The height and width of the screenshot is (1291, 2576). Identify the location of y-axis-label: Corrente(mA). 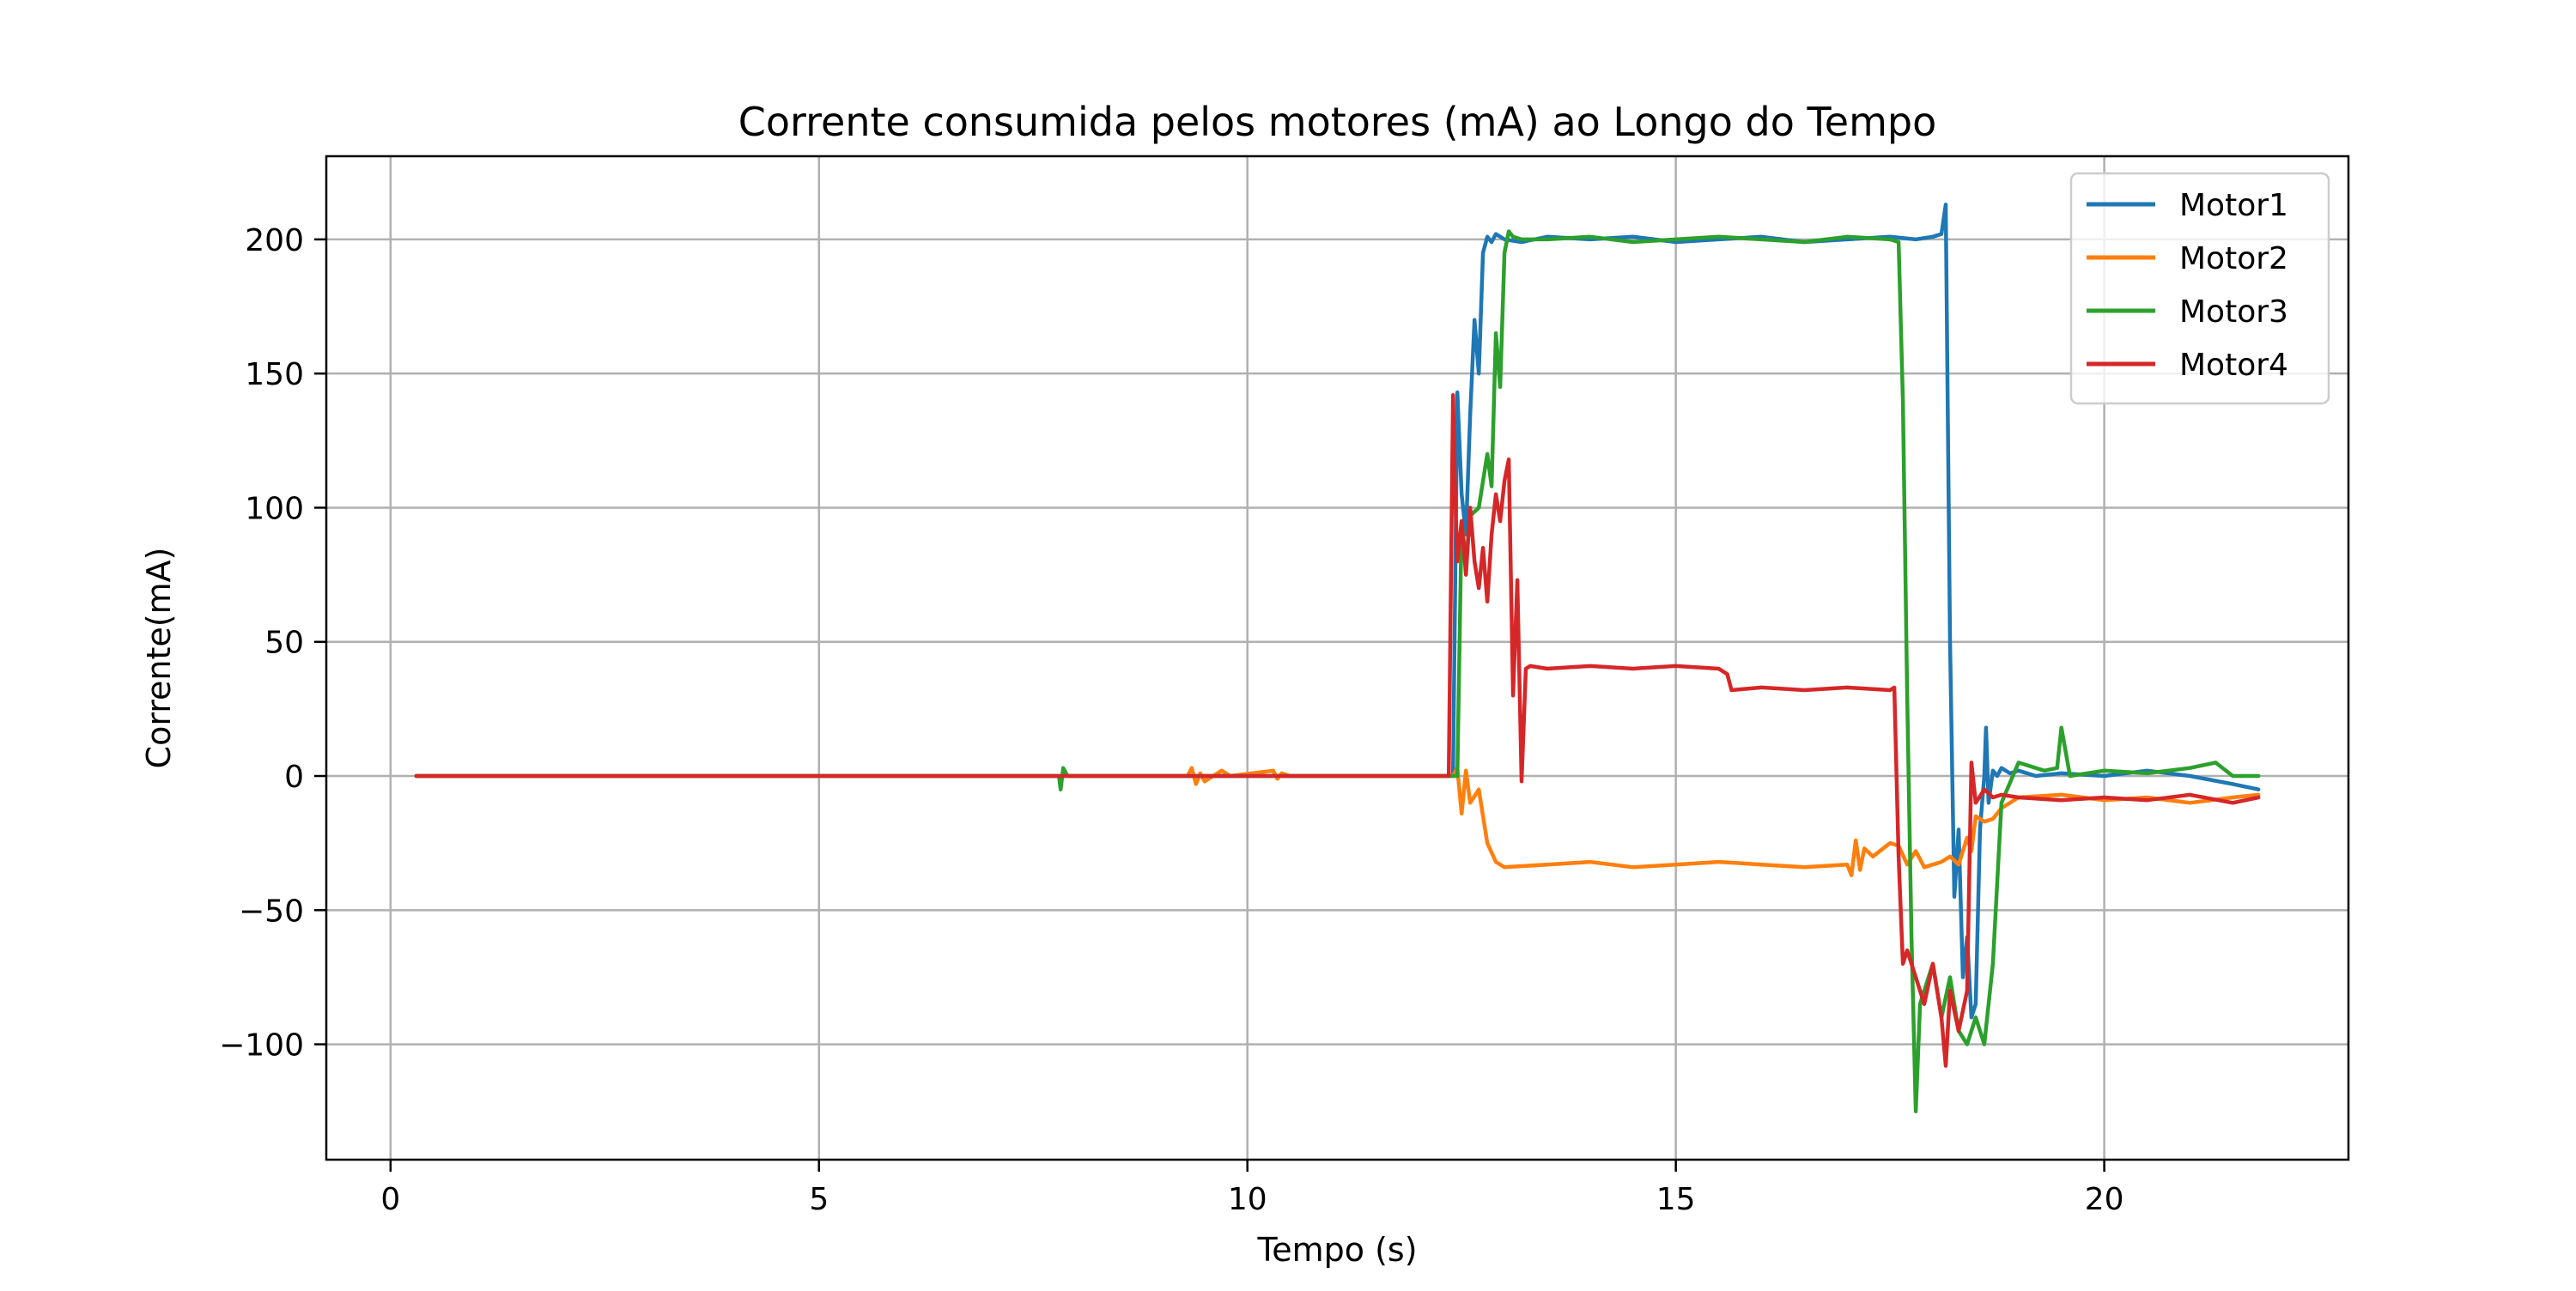
(159, 659).